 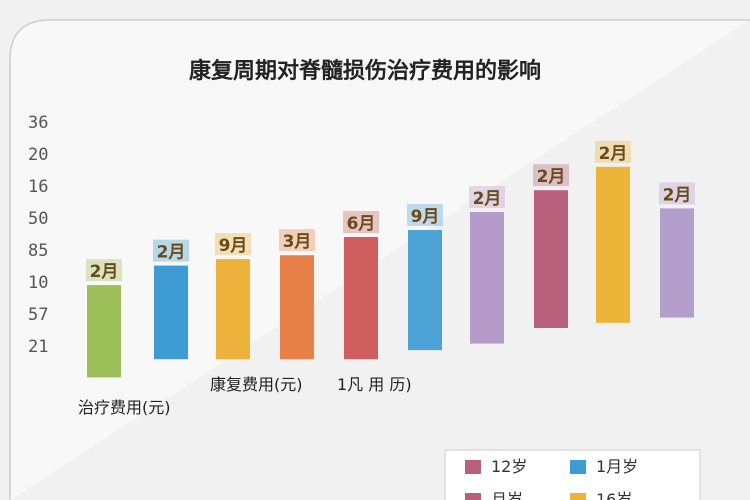 I want to click on y-axis-label: 57, so click(x=38, y=315).